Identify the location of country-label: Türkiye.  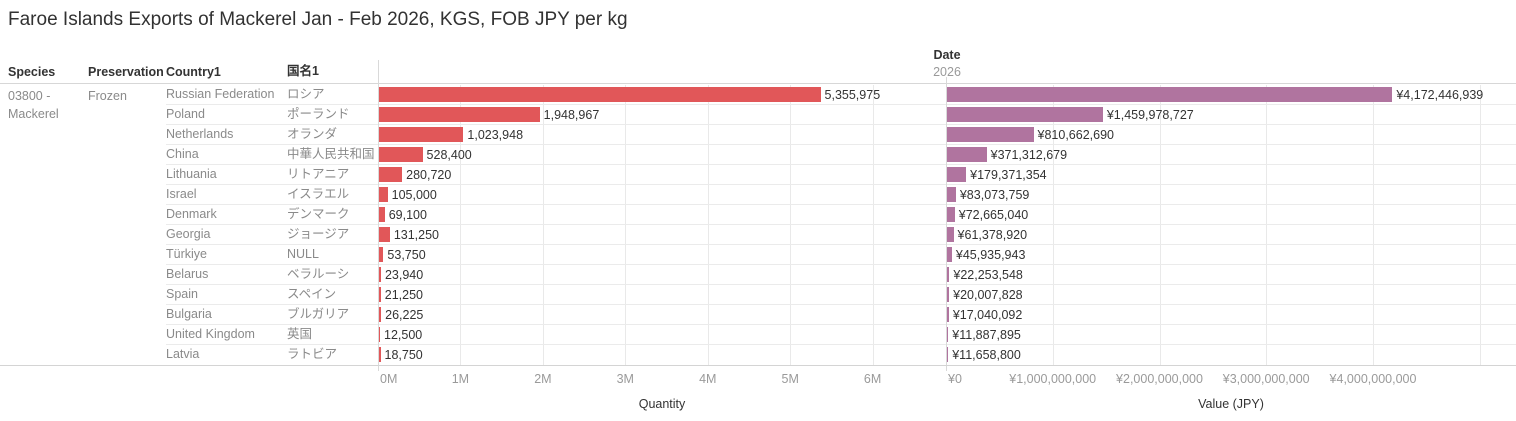
(186, 254).